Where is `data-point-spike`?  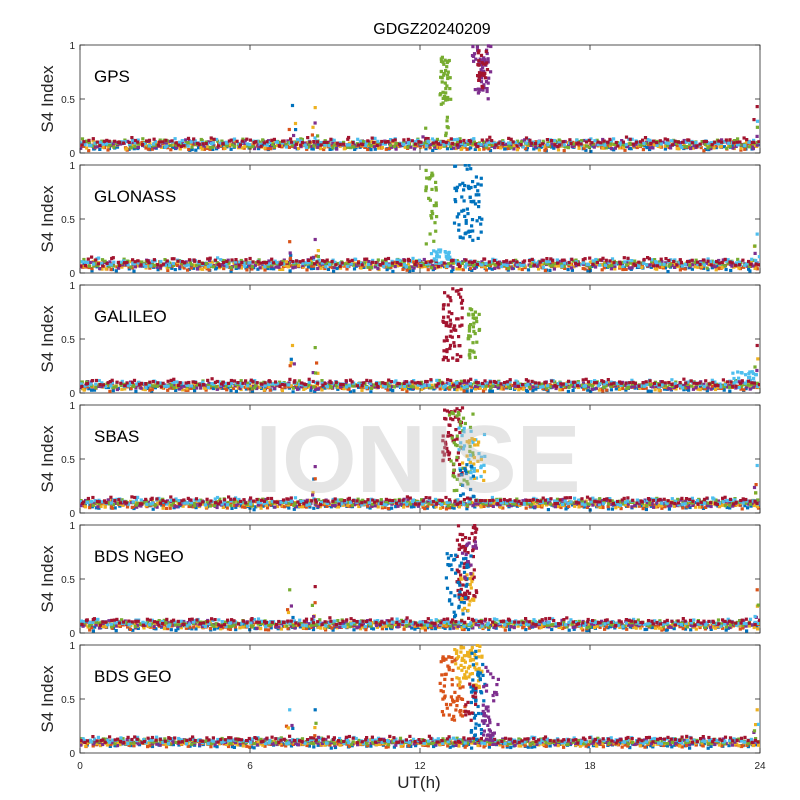 data-point-spike is located at coordinates (755, 246).